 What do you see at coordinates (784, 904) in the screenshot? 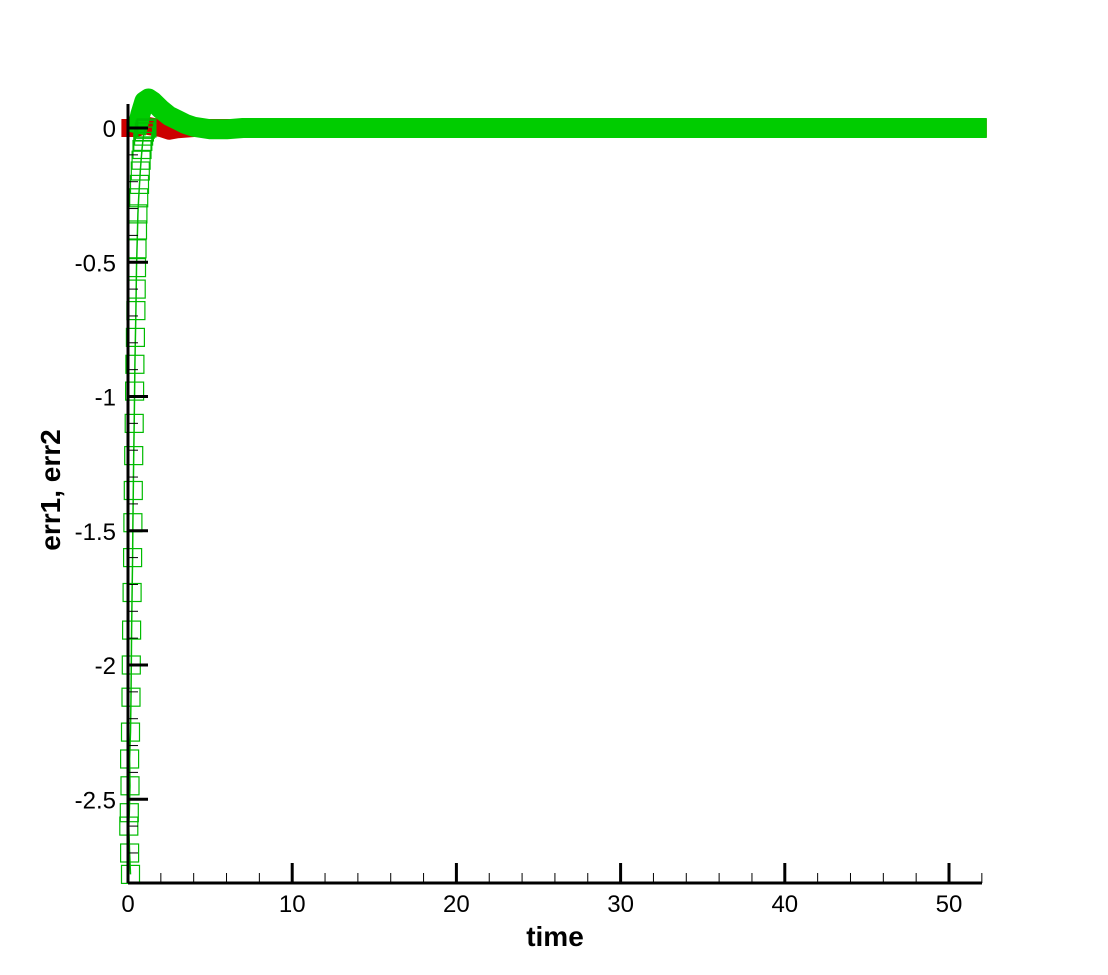
I see `x-tick-label: 40` at bounding box center [784, 904].